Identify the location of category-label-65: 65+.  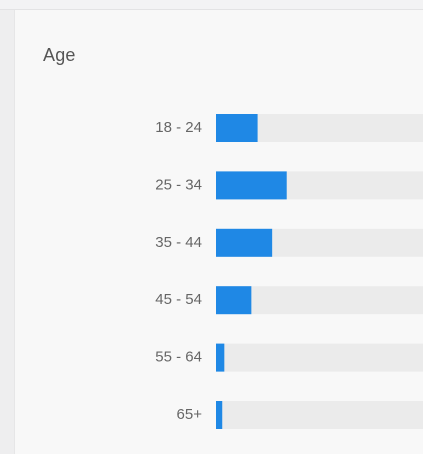
(190, 414).